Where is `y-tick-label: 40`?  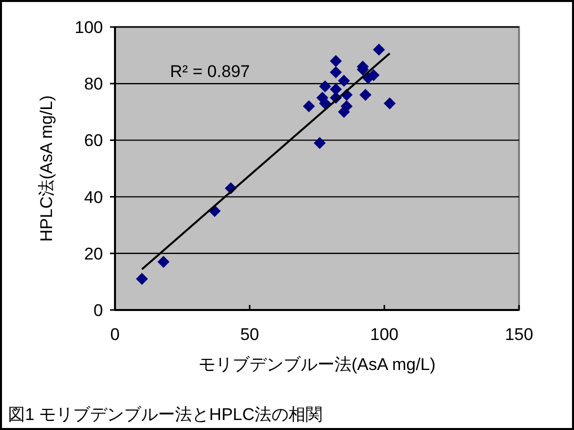 y-tick-label: 40 is located at coordinates (93, 197).